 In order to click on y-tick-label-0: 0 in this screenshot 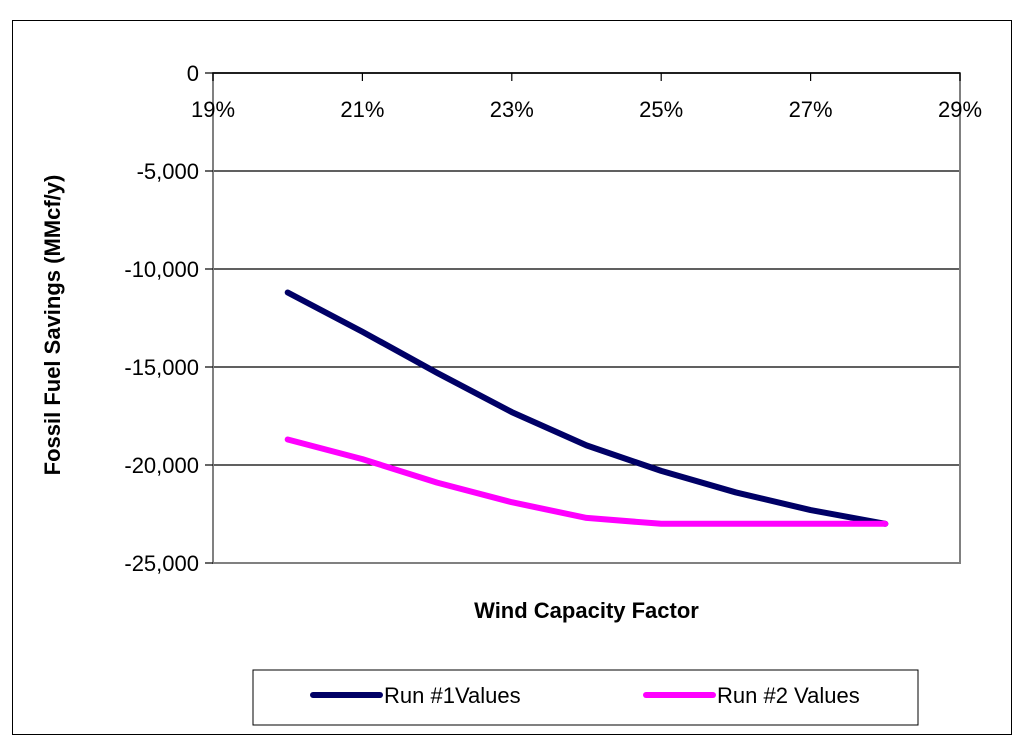, I will do `click(193, 73)`.